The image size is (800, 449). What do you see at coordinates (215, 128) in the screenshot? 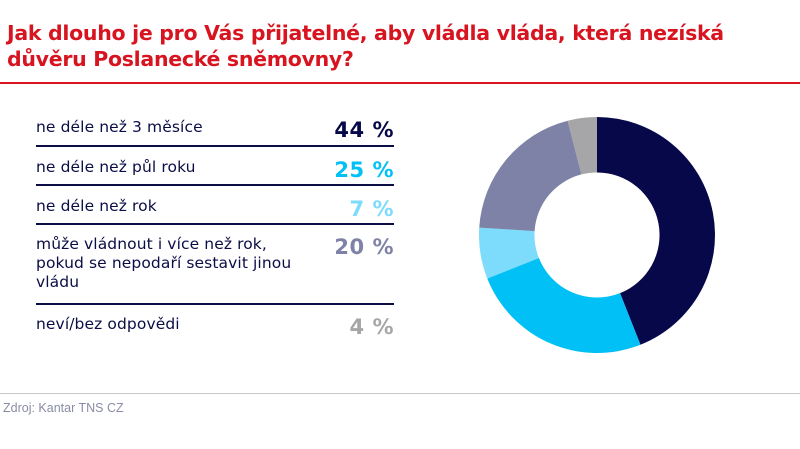
I see `legend-row: ne déle než 3 měsíce 44 %` at bounding box center [215, 128].